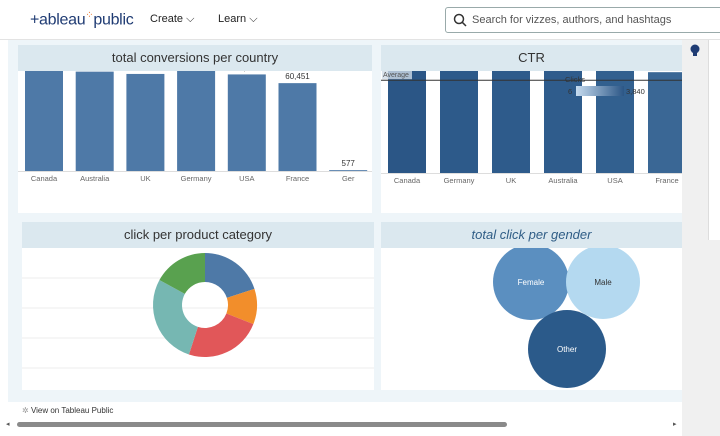  I want to click on data-label: 66,447, so click(247, 71).